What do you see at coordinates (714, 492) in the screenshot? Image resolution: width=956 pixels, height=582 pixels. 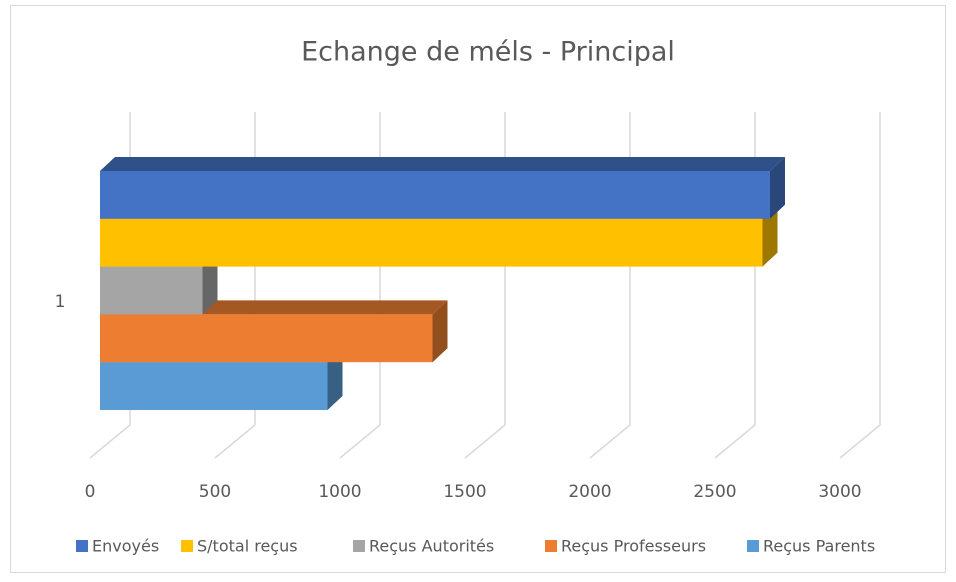 I see `x-tick-label: 2500` at bounding box center [714, 492].